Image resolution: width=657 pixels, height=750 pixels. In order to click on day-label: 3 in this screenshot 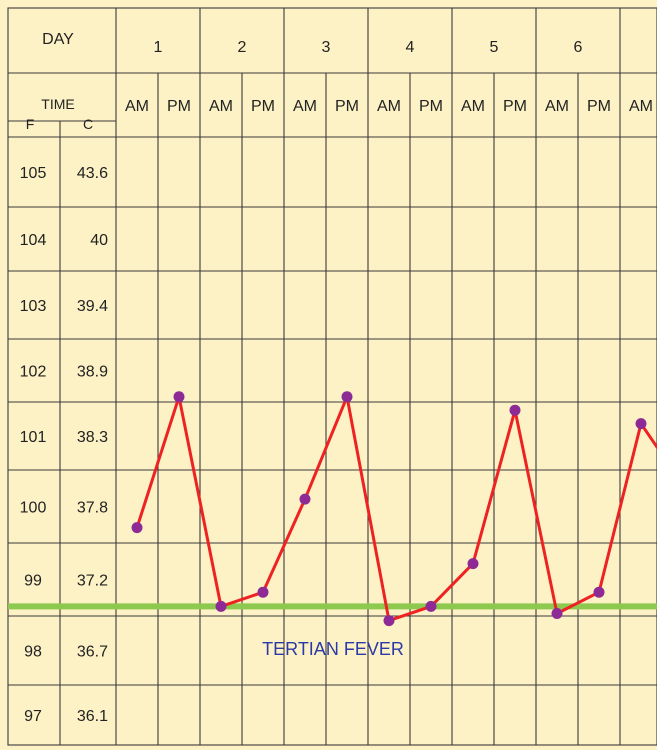, I will do `click(326, 47)`.